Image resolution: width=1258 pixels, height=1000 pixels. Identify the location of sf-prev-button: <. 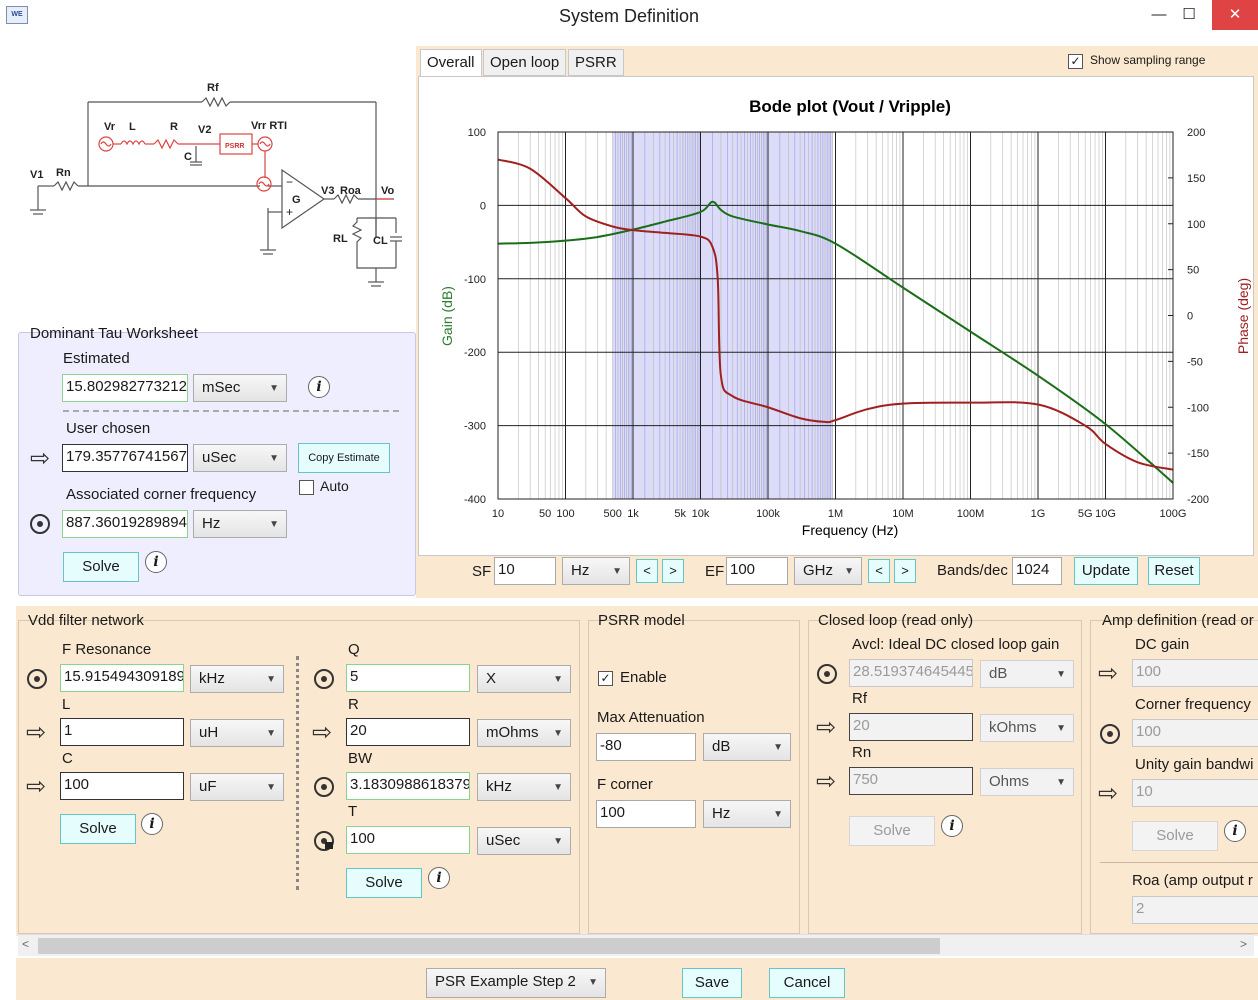
(647, 571).